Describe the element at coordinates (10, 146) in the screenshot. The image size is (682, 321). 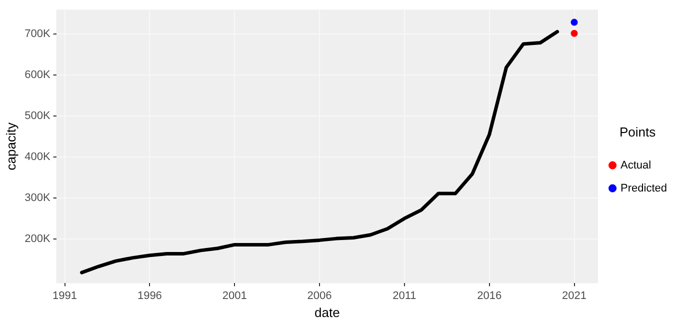
I see `y-axis-title: capacity` at that location.